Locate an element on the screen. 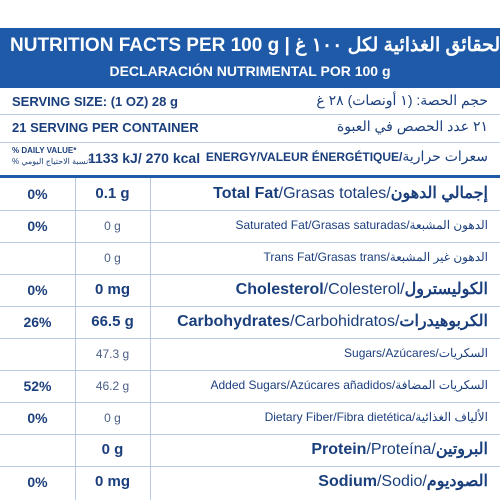 Image resolution: width=500 pixels, height=500 pixels. name-es: /Fibra dietética/ is located at coordinates (374, 417).